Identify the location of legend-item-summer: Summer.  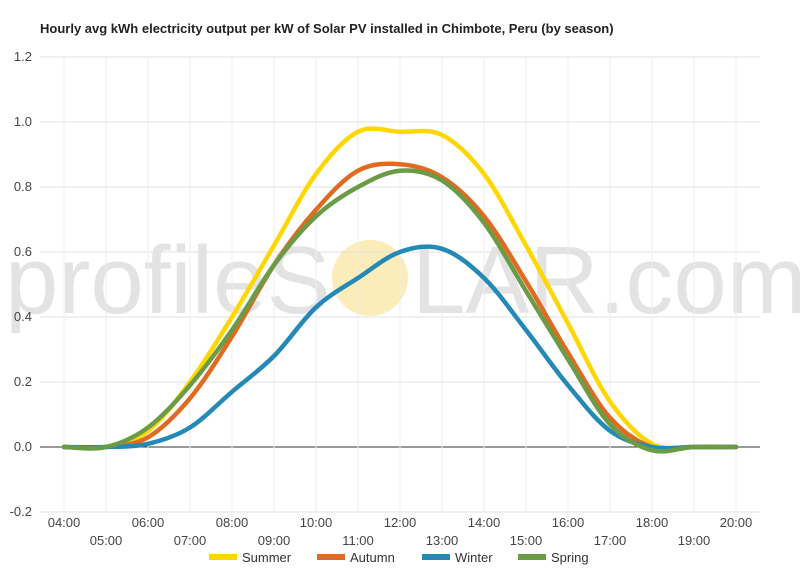
(250, 557).